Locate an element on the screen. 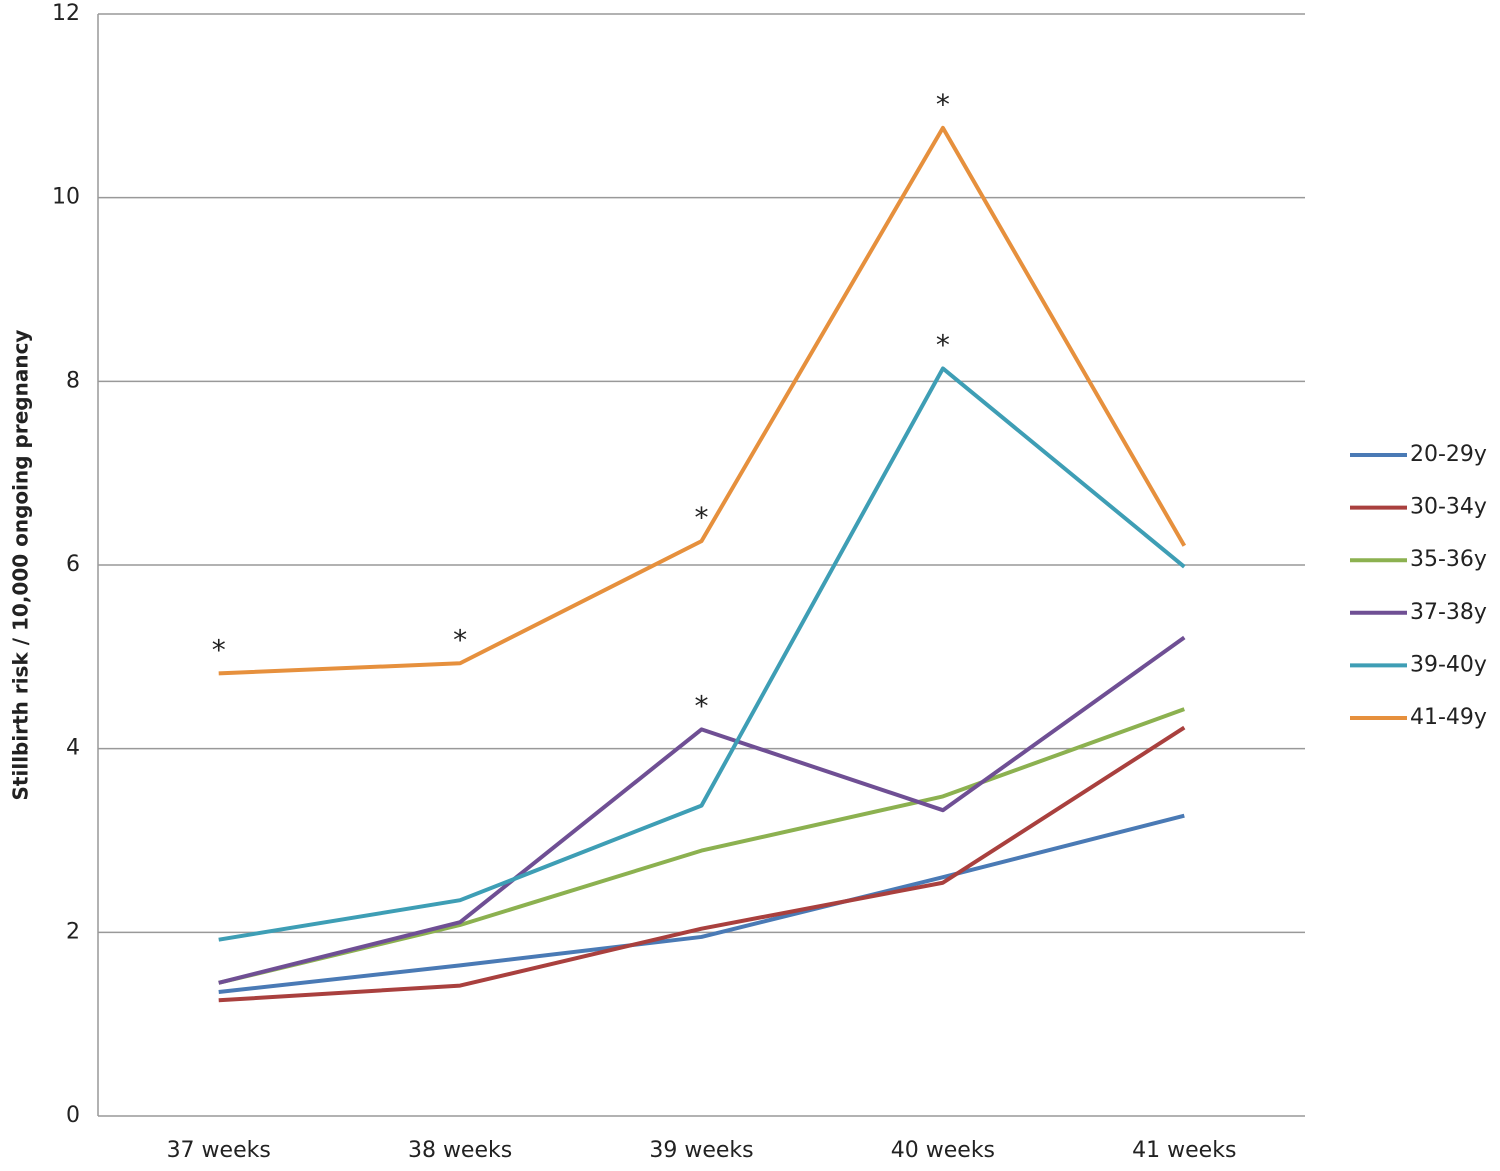 This screenshot has height=1171, width=1500. legend-label: 30-34y is located at coordinates (1448, 507).